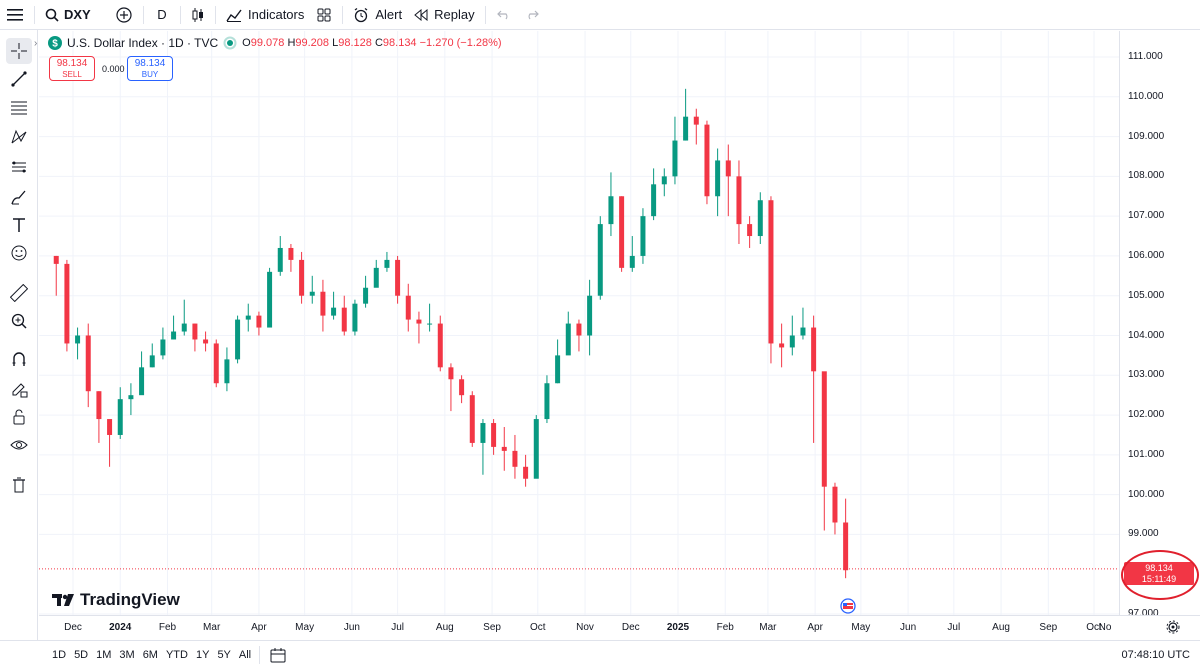 Image resolution: width=1200 pixels, height=669 pixels. What do you see at coordinates (150, 63) in the screenshot?
I see `buy-price: 98.134` at bounding box center [150, 63].